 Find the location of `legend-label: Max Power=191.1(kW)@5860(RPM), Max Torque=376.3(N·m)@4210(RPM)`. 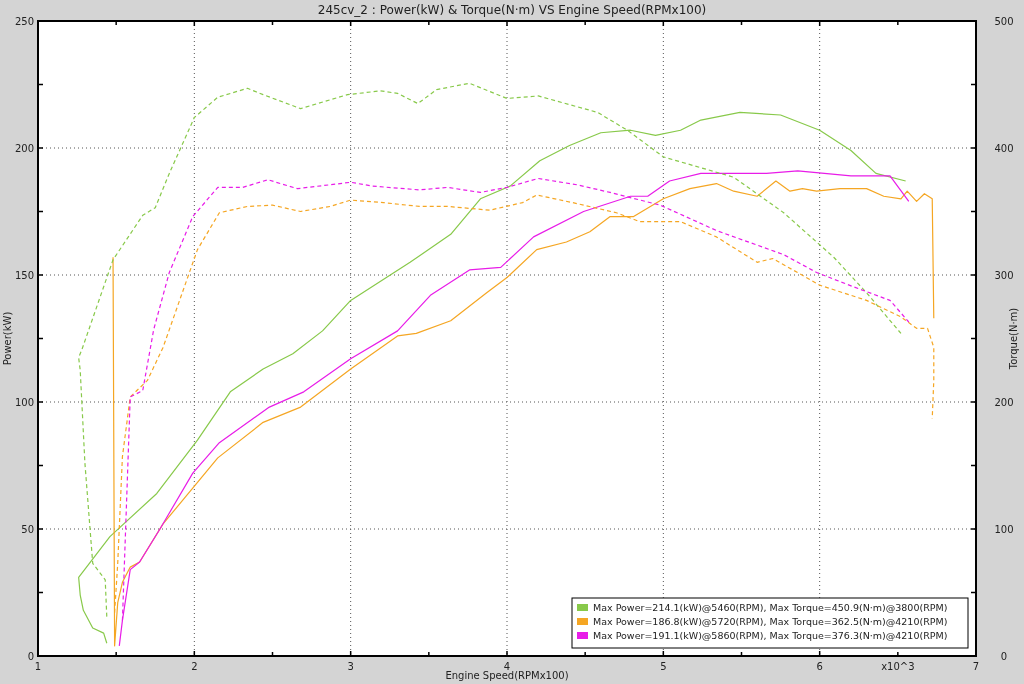

legend-label: Max Power=191.1(kW)@5860(RPM), Max Torque=376.3(N·m)@4210(RPM) is located at coordinates (770, 635).